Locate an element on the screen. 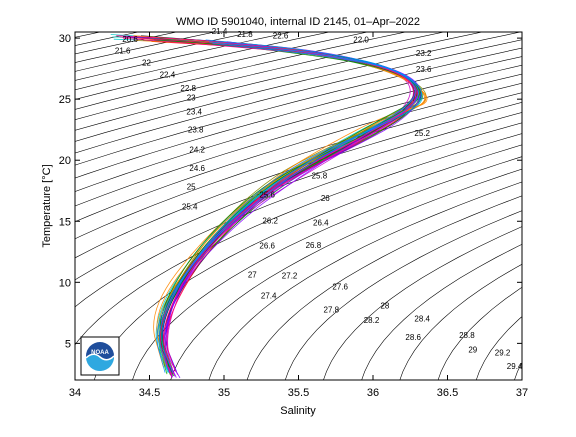 Image resolution: width=576 pixels, height=437 pixels. contour-label: 22.8 is located at coordinates (188, 88).